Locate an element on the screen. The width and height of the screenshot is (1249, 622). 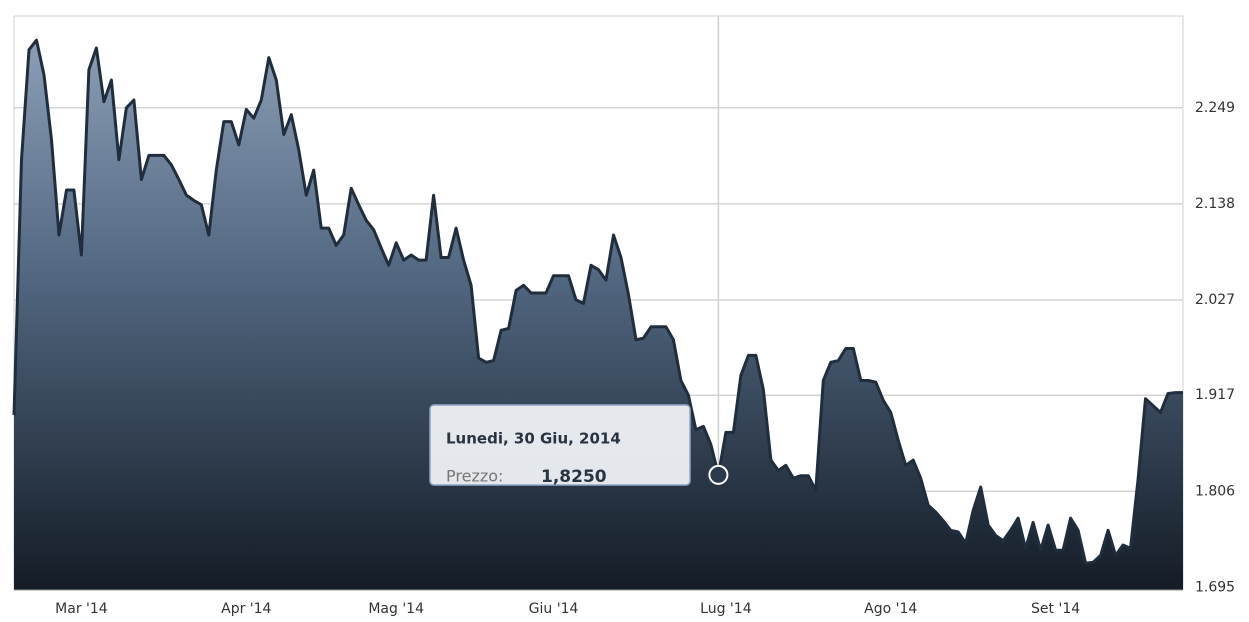
x-tick-label: Lug '14 is located at coordinates (726, 609).